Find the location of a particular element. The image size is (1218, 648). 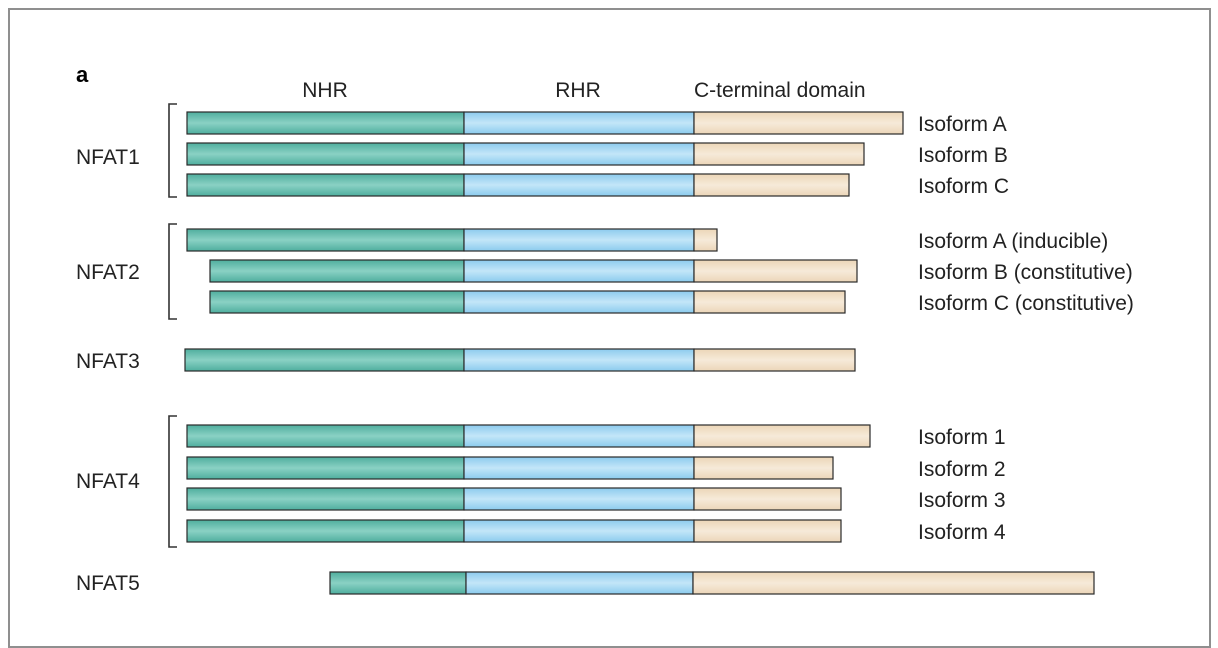

group-name: NFAT5 is located at coordinates (108, 583).